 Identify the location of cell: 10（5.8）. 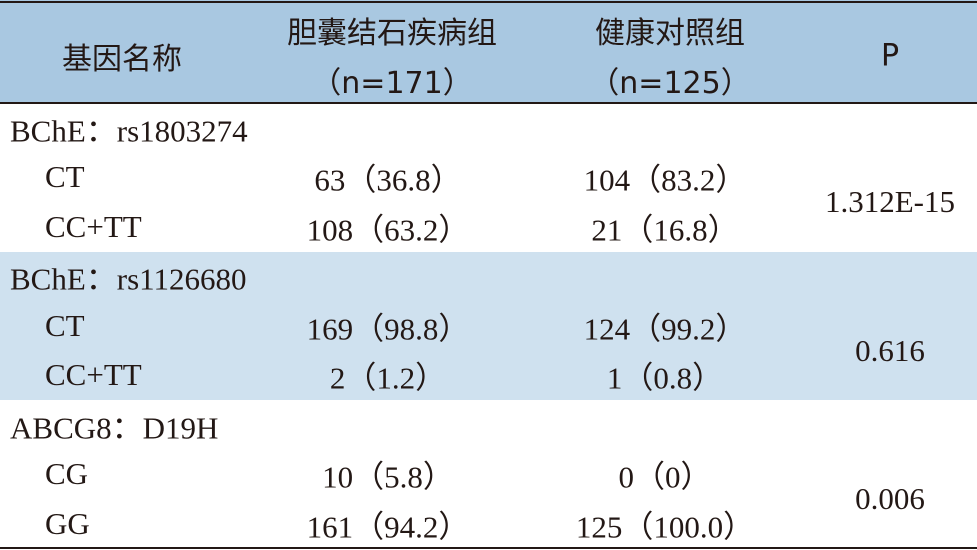
(388, 477).